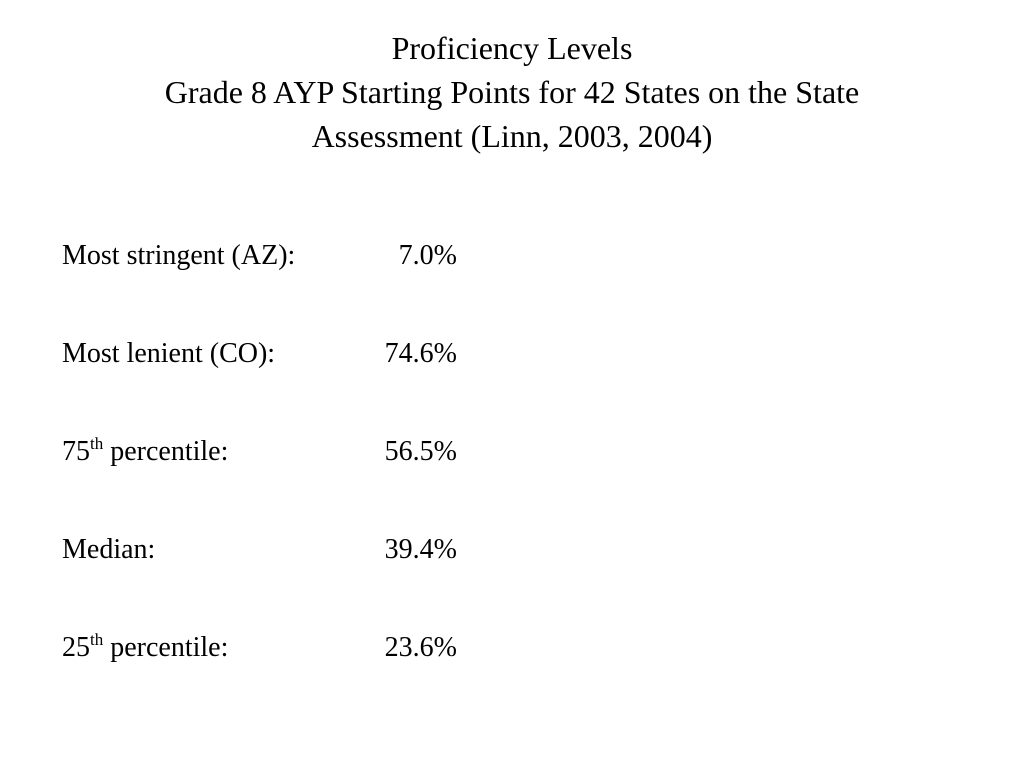 Image resolution: width=1024 pixels, height=768 pixels. What do you see at coordinates (76, 451) in the screenshot?
I see `percentile-number: 75` at bounding box center [76, 451].